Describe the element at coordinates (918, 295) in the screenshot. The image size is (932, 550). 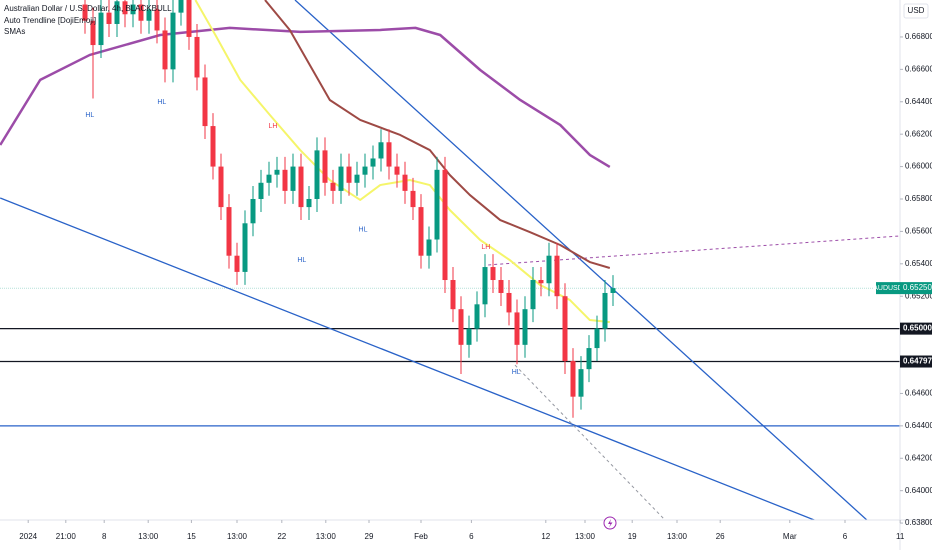
I see `y-tick-label: 0.65200` at that location.